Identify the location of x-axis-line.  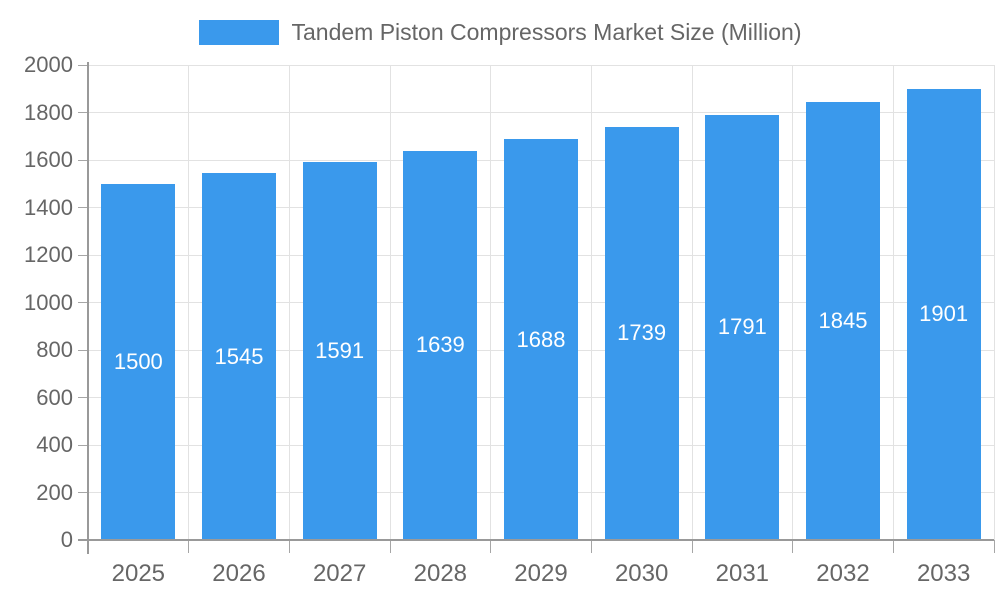
(536, 540).